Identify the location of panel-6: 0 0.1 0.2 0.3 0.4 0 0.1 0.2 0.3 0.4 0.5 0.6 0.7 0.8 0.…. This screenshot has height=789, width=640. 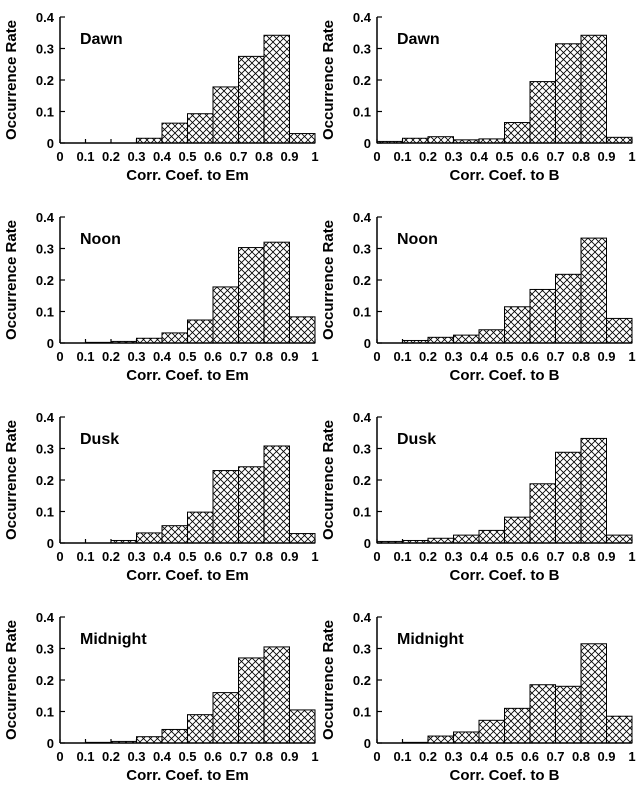
(161, 697).